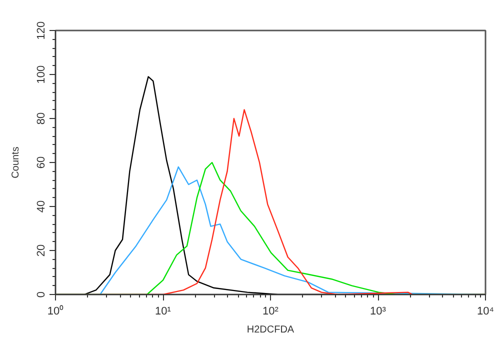  What do you see at coordinates (16, 162) in the screenshot?
I see `y-axis-title: Counts` at bounding box center [16, 162].